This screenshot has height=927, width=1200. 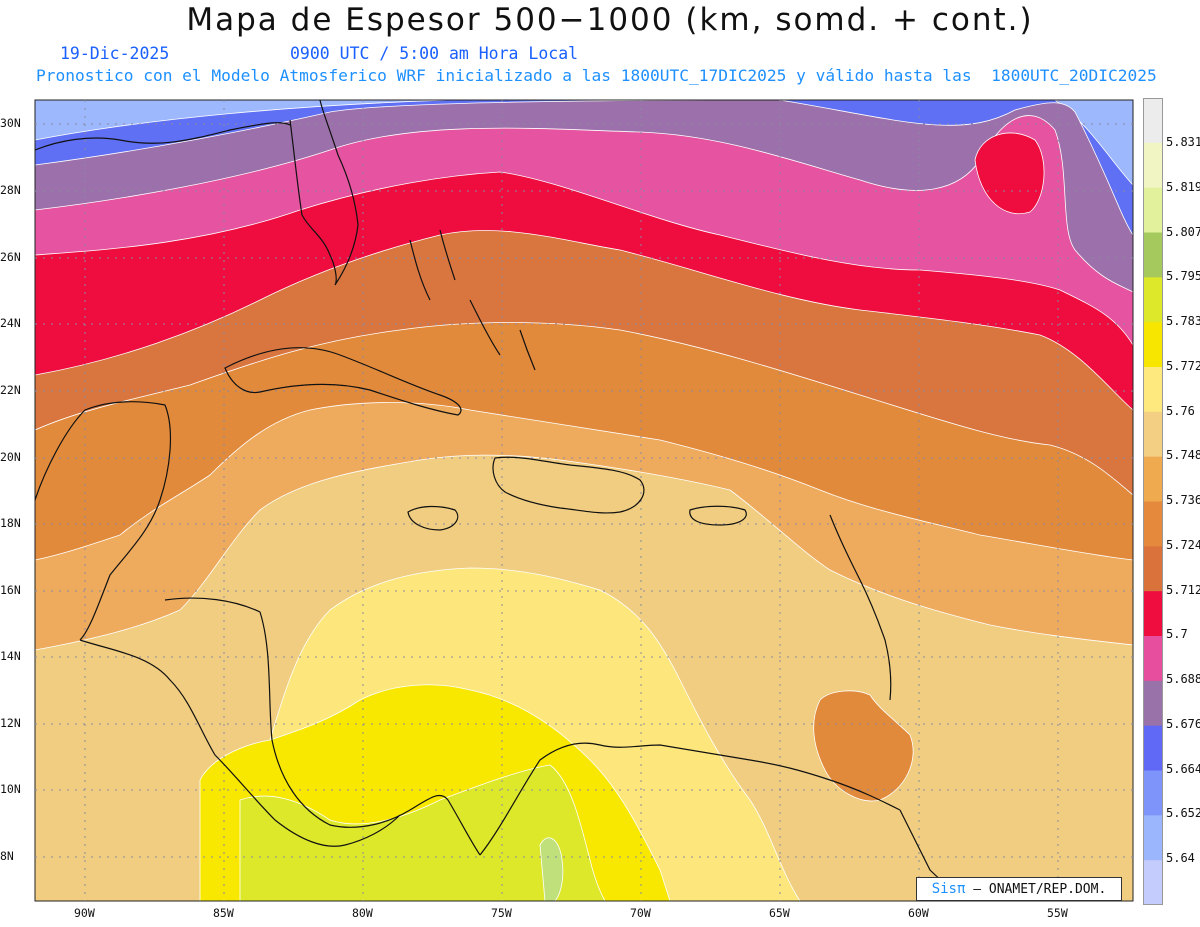 I want to click on colorbar-label: 5.724, so click(x=1183, y=545).